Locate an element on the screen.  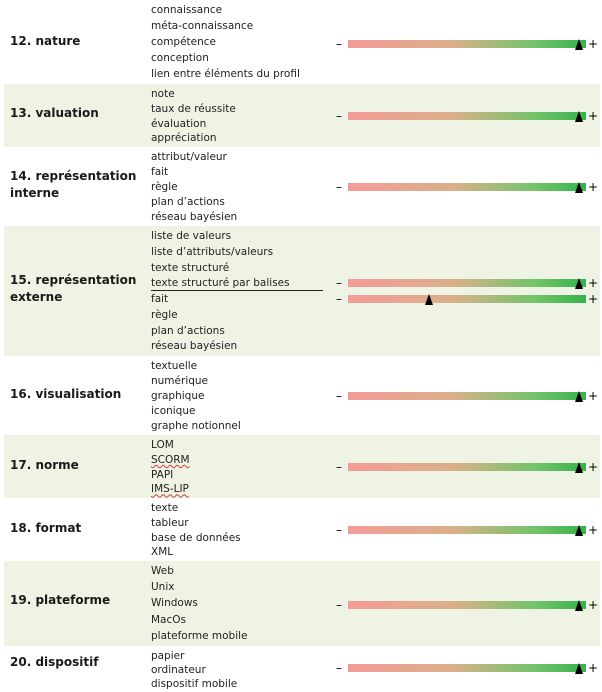
criterion-item-text: texte structuré is located at coordinates (190, 267).